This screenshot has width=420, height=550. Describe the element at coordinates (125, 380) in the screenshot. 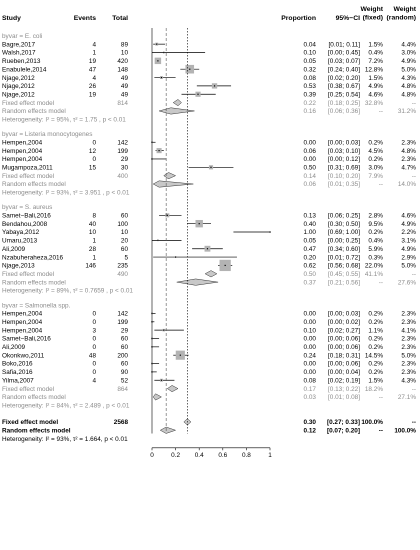

I see `study-row-total: 52` at that location.